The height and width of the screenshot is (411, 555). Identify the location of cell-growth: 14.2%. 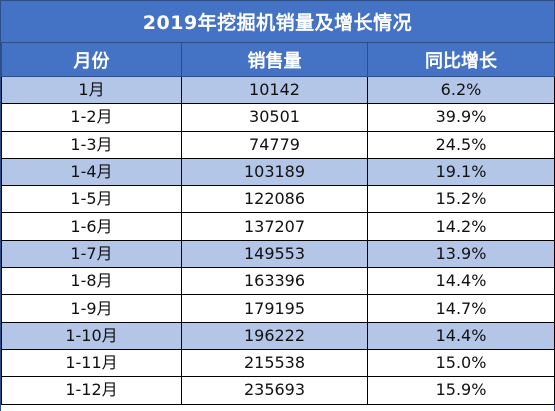
(461, 226).